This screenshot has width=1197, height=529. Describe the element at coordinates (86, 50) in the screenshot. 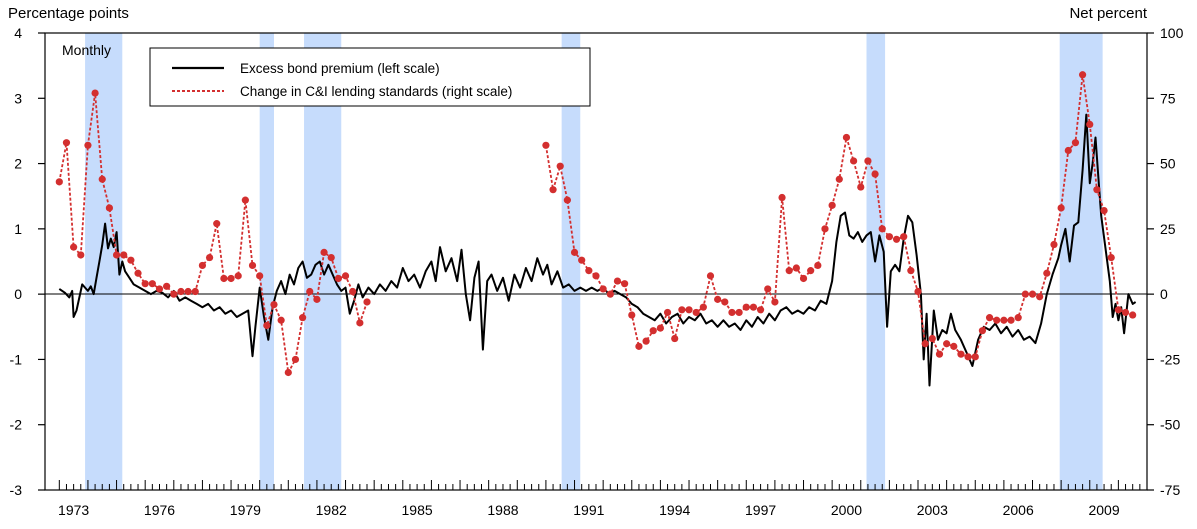

I see `frequency-label: Monthly` at that location.